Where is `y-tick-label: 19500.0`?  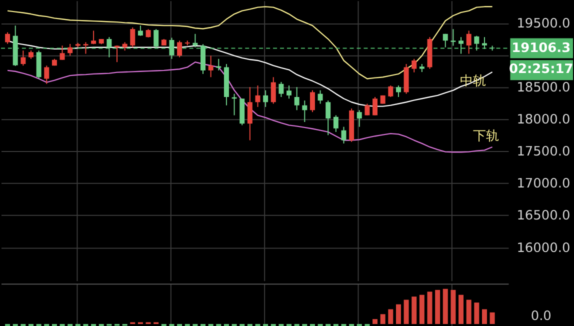 y-tick-label: 19500.0 is located at coordinates (543, 24).